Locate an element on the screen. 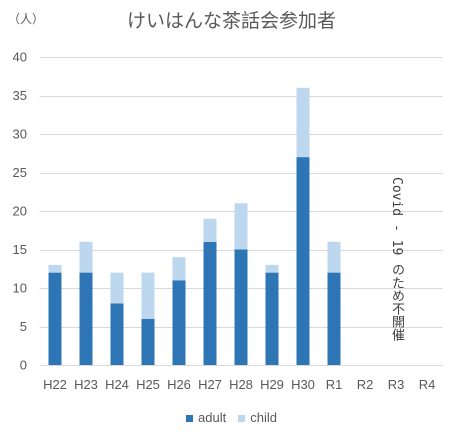 The image size is (463, 438). y-axis-unit-label: （人） is located at coordinates (26, 19).